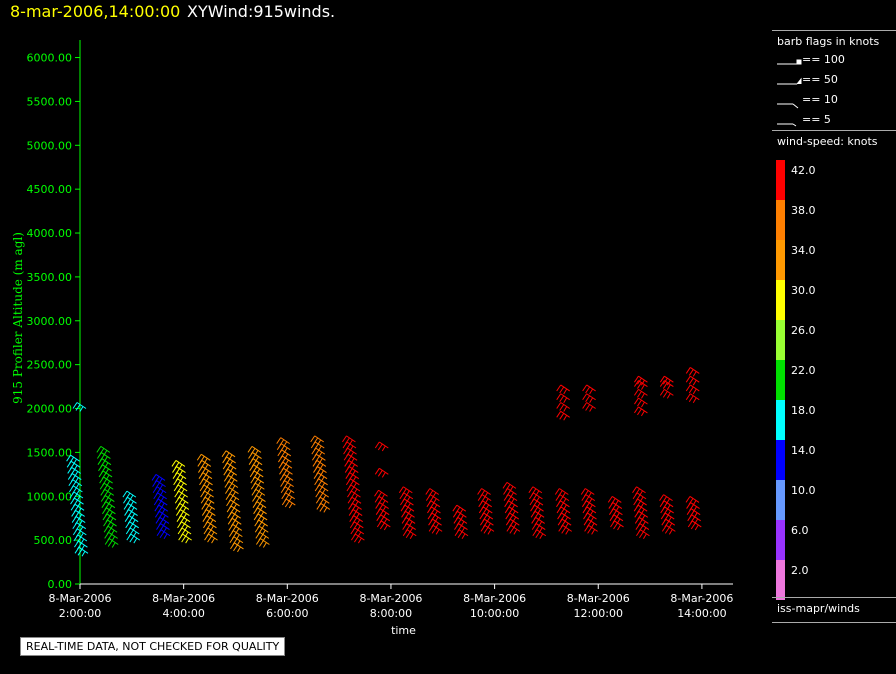  What do you see at coordinates (820, 99) in the screenshot?
I see `barb-10-label: == 10` at bounding box center [820, 99].